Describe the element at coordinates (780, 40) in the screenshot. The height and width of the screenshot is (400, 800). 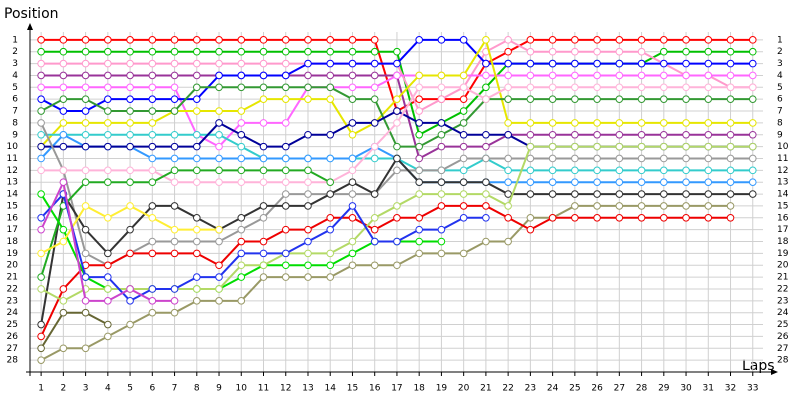
I see `y-tick-label-right: 1` at that location.